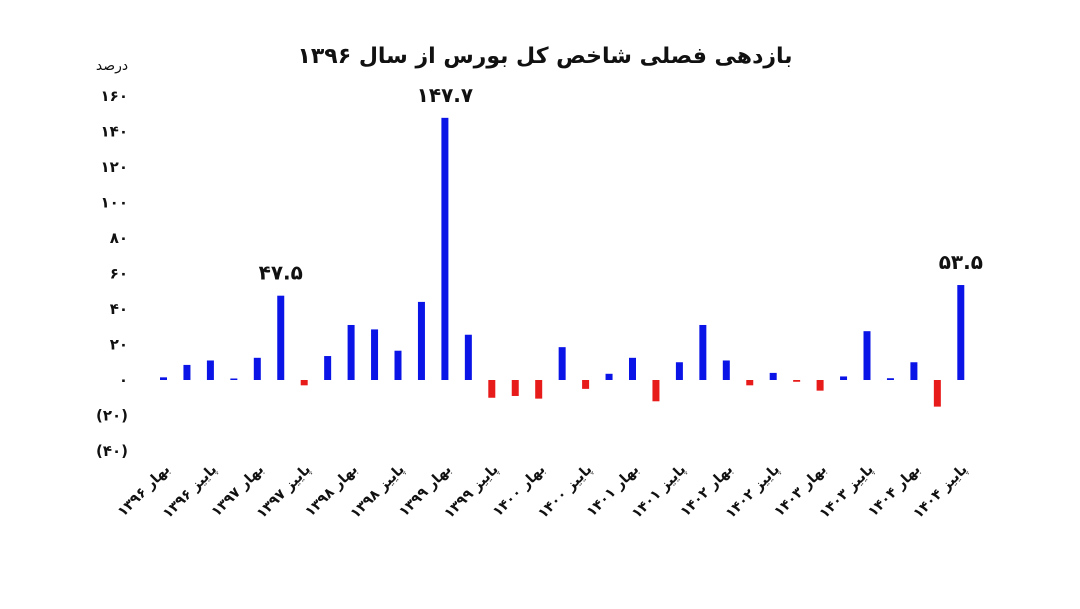 The width and height of the screenshot is (1080, 609). I want to click on y-tick-label: (۴۰), so click(112, 451).